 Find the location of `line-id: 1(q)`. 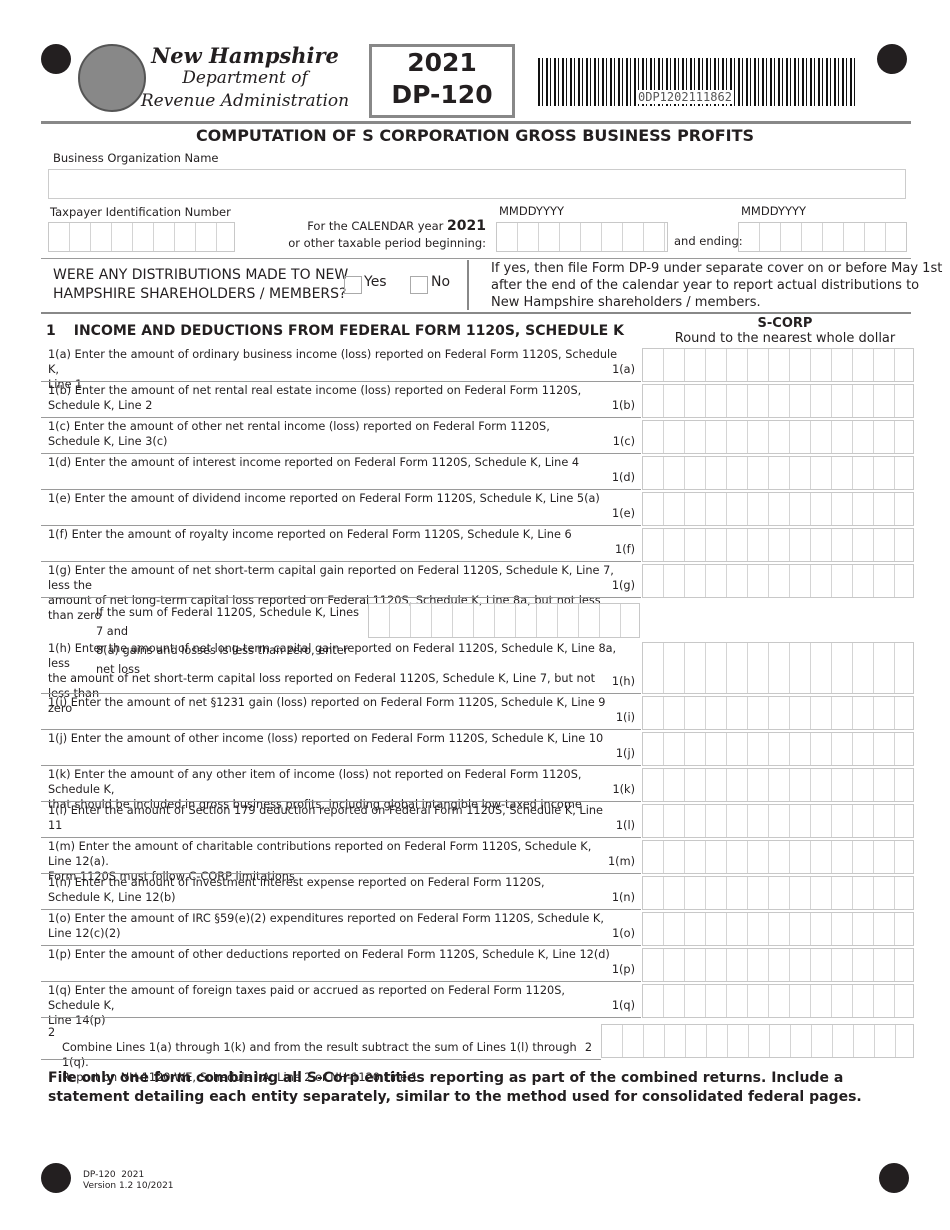

line-id: 1(q) is located at coordinates (60, 990).